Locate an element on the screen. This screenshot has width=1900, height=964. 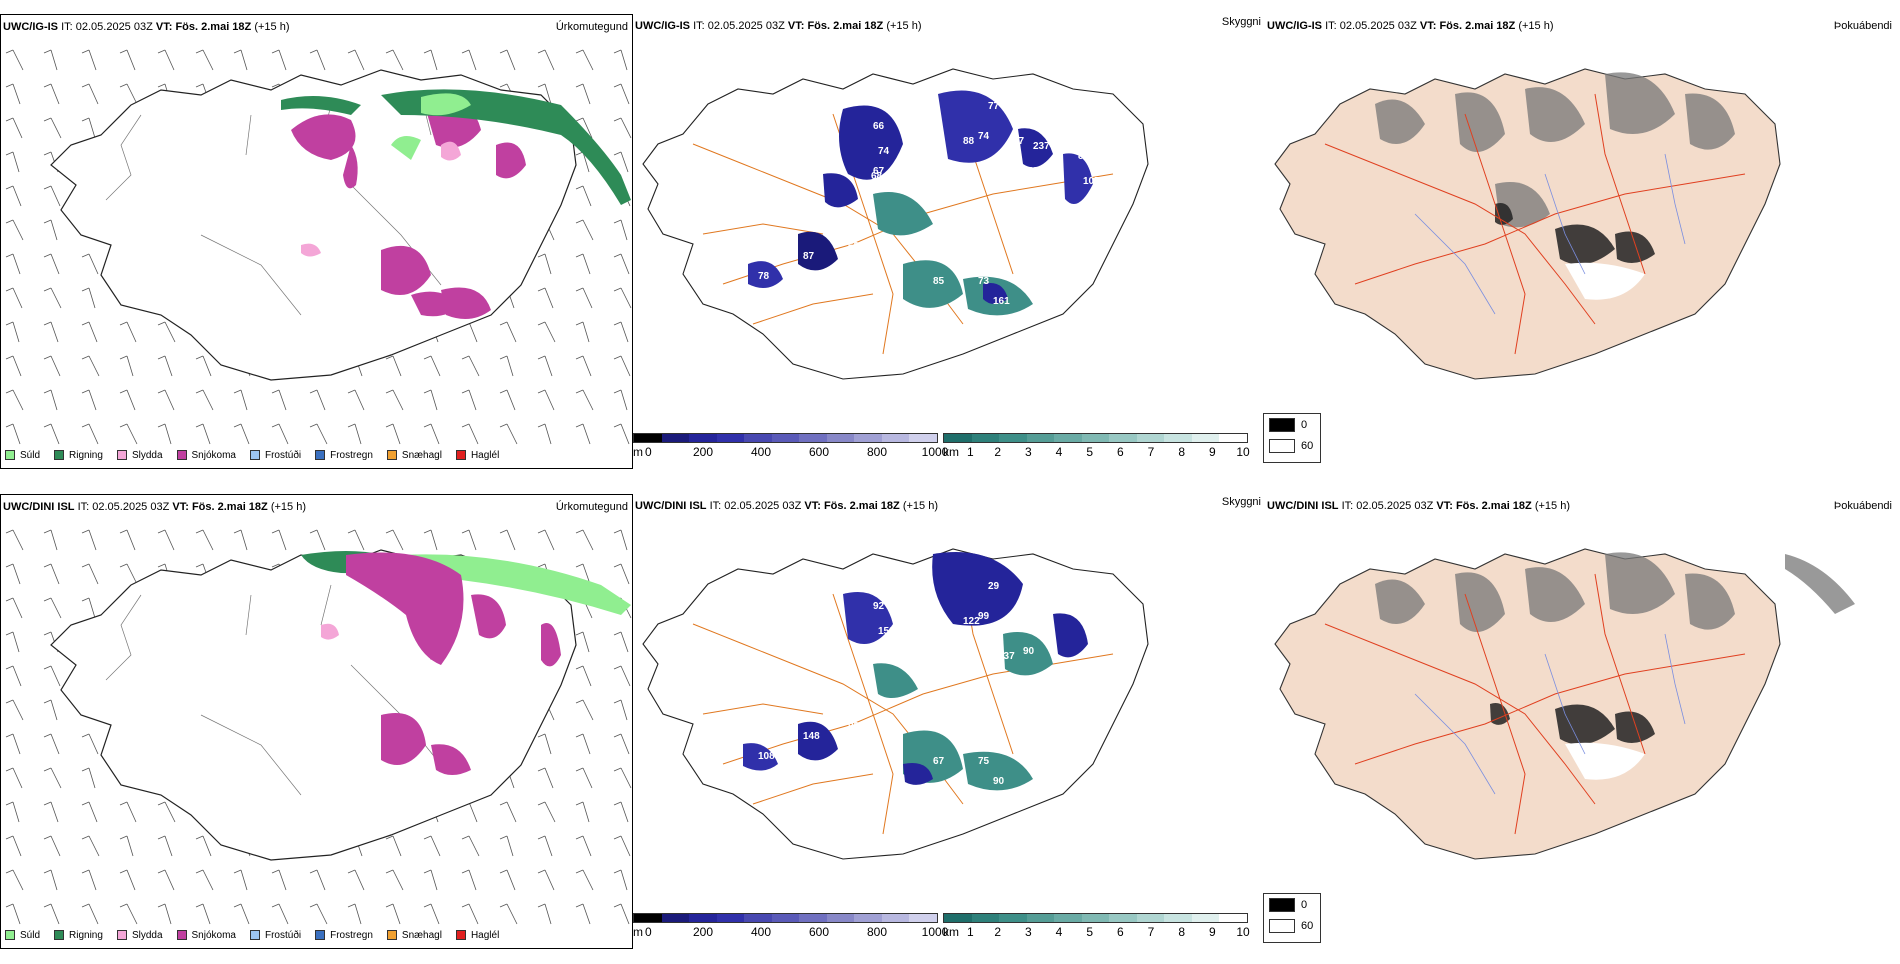
cloudbase-value-label: 122 is located at coordinates (971, 621).